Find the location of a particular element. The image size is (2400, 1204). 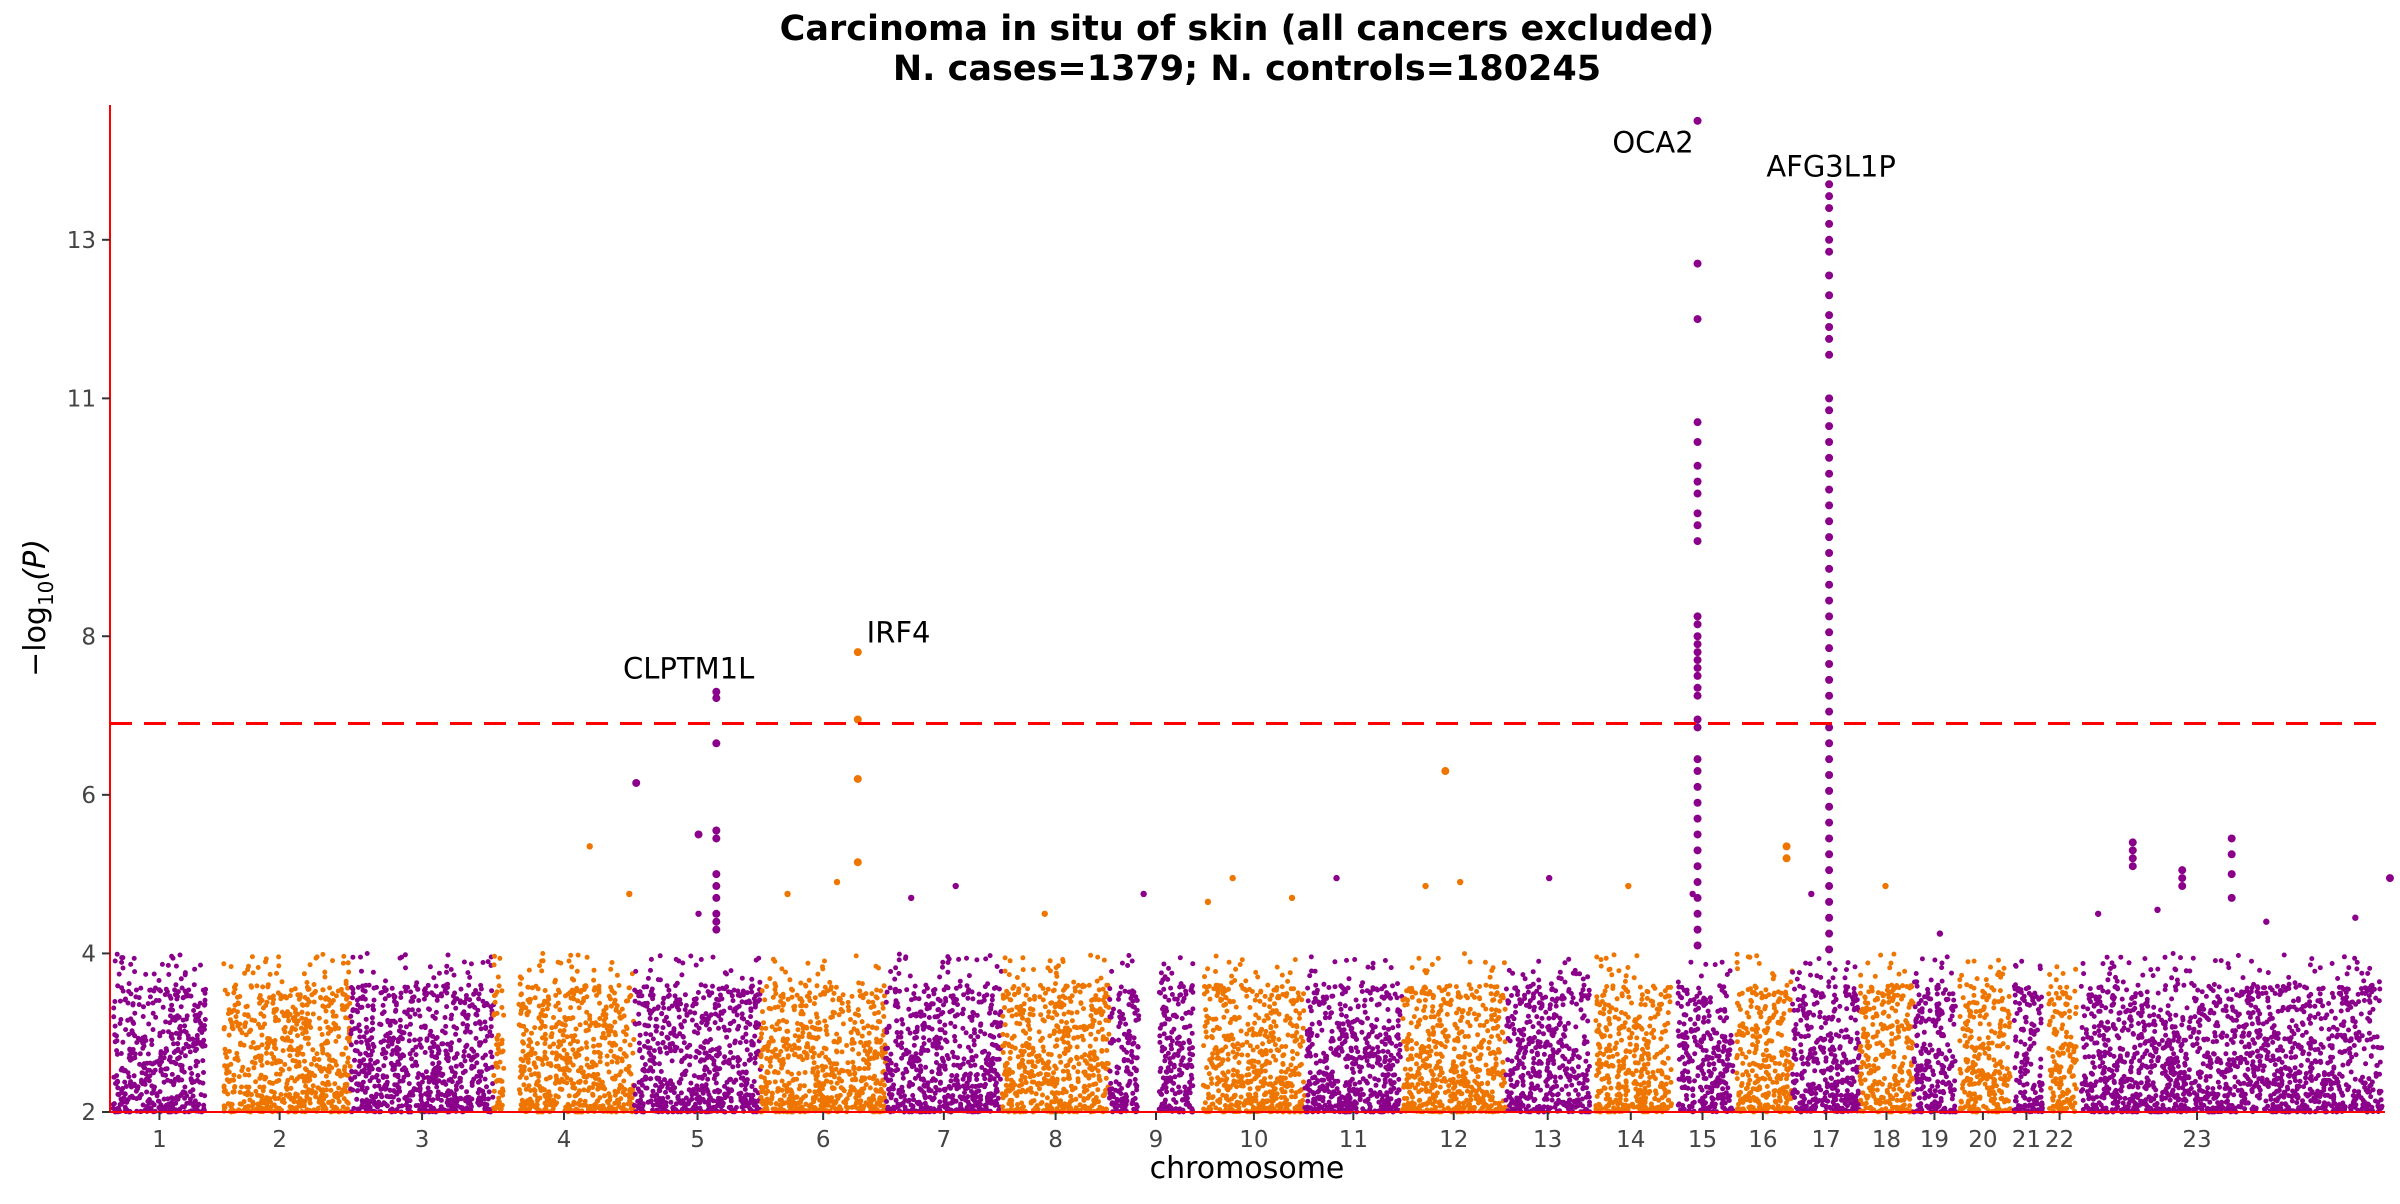

y-axis-label-main: −log is located at coordinates (35, 641).